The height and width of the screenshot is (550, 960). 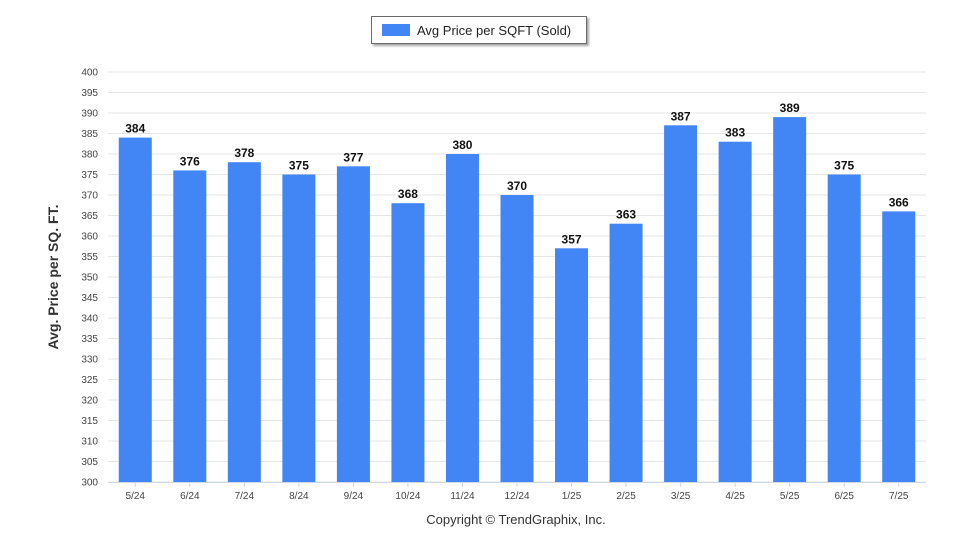 What do you see at coordinates (89, 216) in the screenshot?
I see `y-tick-label: 365` at bounding box center [89, 216].